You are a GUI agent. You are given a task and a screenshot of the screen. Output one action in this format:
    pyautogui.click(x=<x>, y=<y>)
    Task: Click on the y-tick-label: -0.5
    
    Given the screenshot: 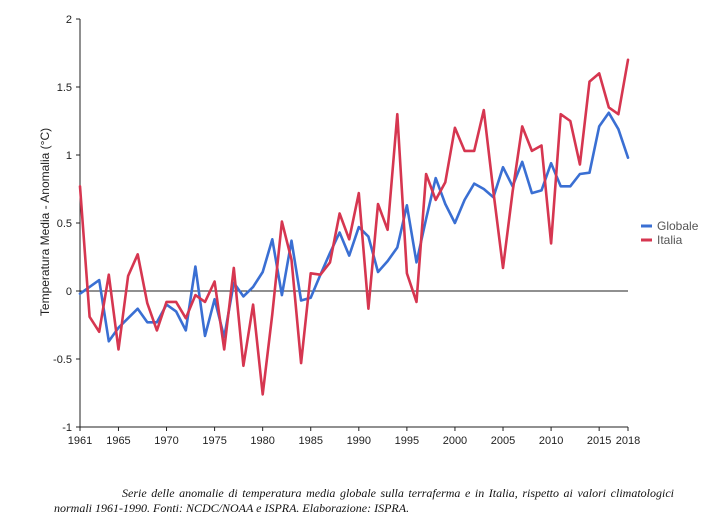 What is the action you would take?
    pyautogui.click(x=62, y=360)
    